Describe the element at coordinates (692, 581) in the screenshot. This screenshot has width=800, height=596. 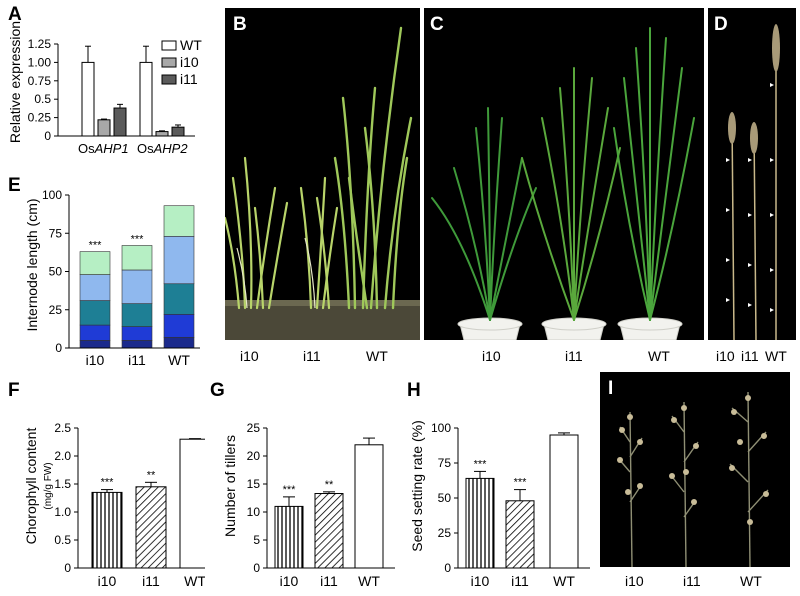
I see `photo-i-label-i11: i11` at that location.